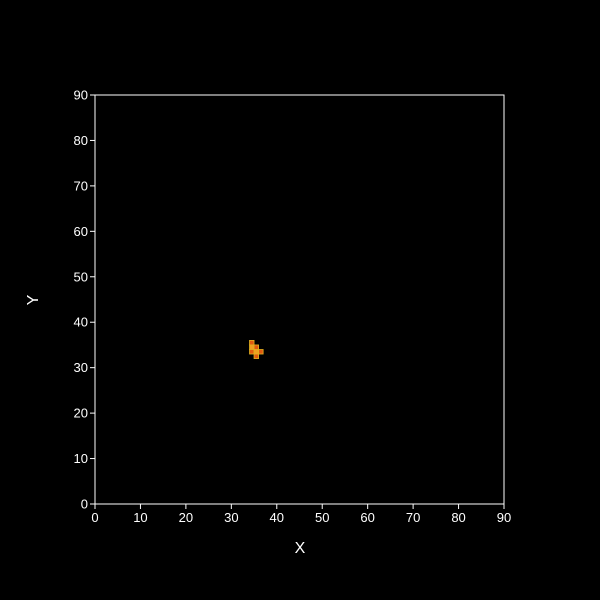 The width and height of the screenshot is (600, 600). Describe the element at coordinates (81, 367) in the screenshot. I see `y-tick-label: 30` at that location.